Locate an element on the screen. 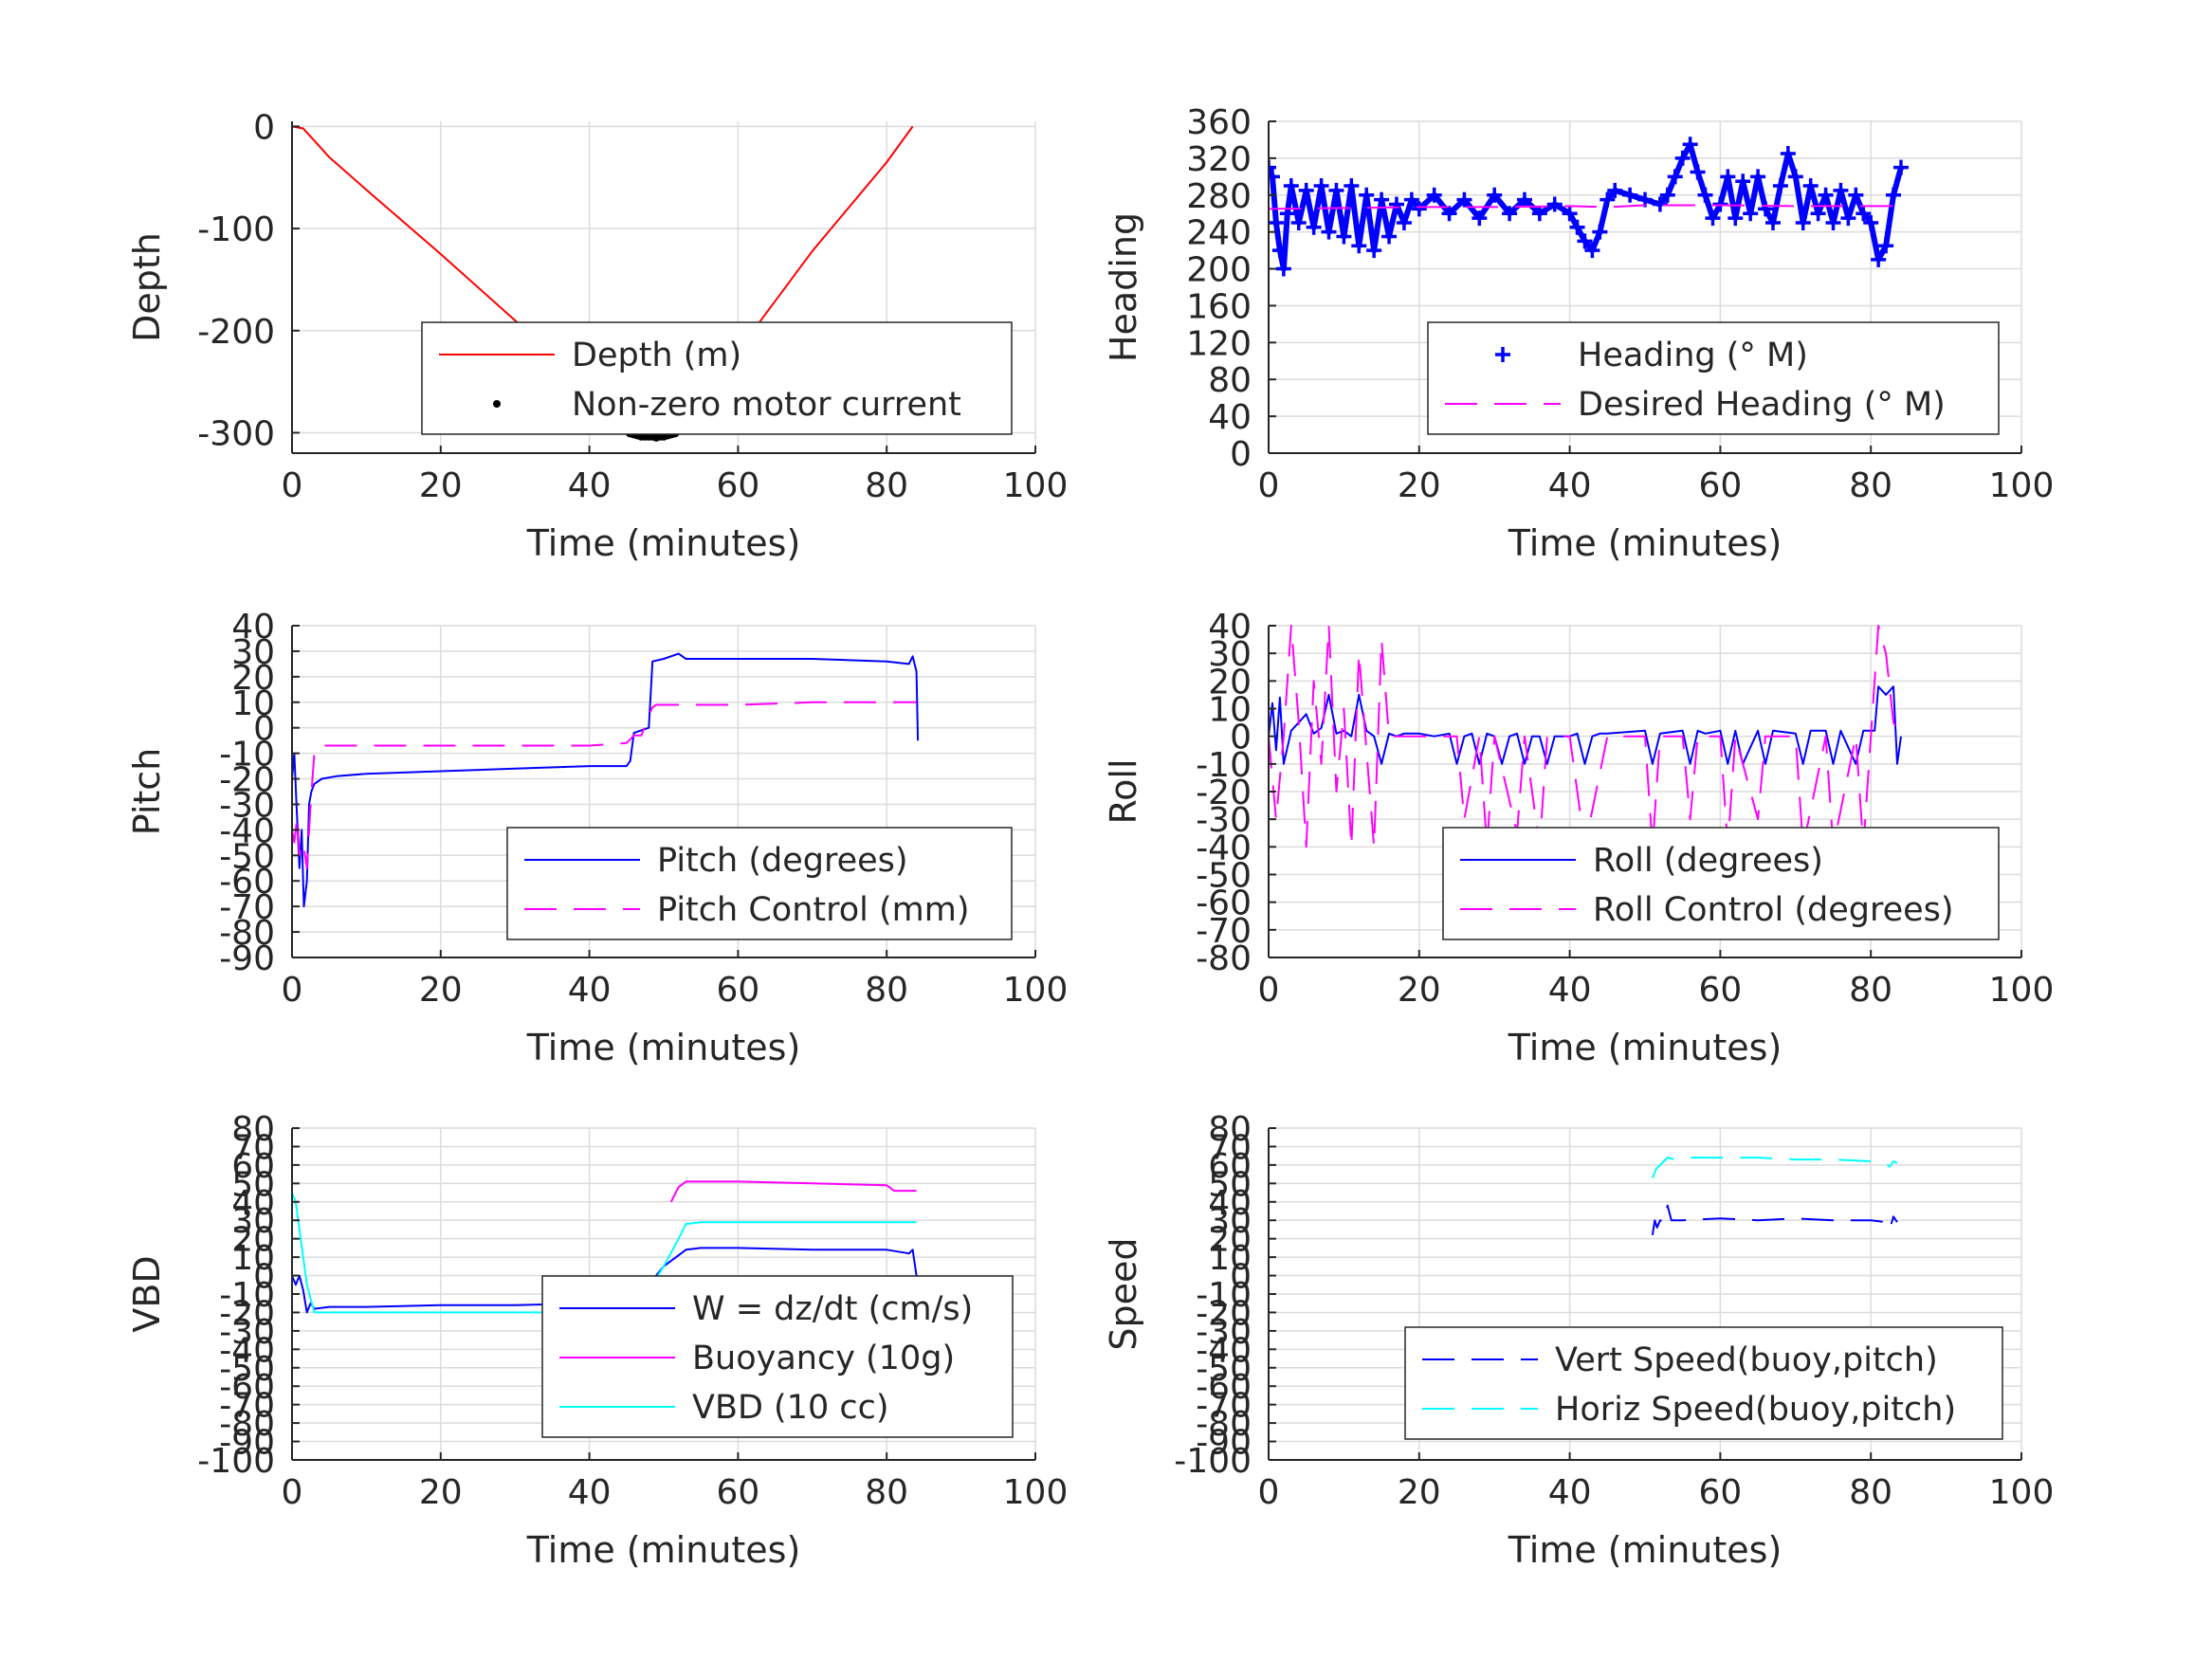  y-tick-label: 360 is located at coordinates (1219, 122).